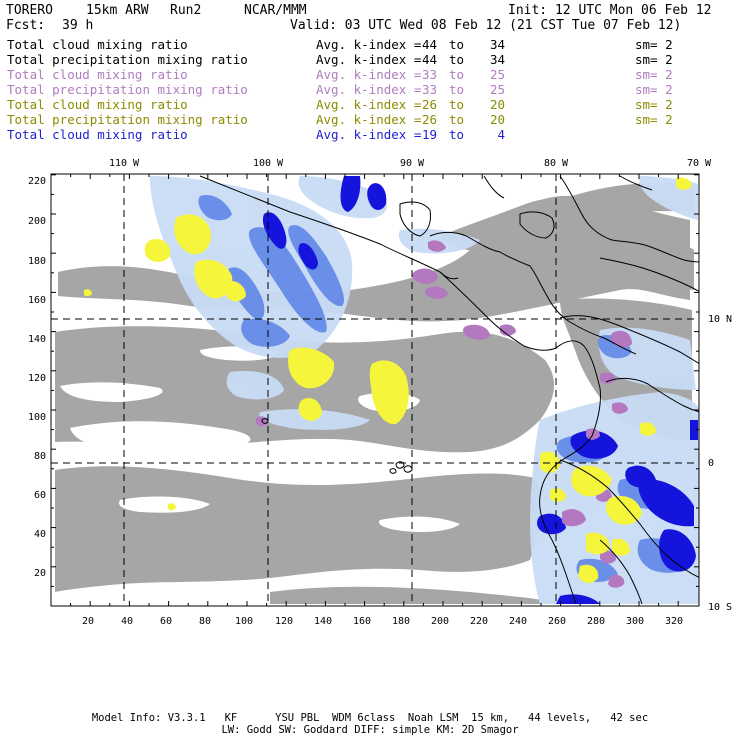 Image resolution: width=740 pixels, height=740 pixels. What do you see at coordinates (40, 456) in the screenshot?
I see `grid-y-label: 80` at bounding box center [40, 456].